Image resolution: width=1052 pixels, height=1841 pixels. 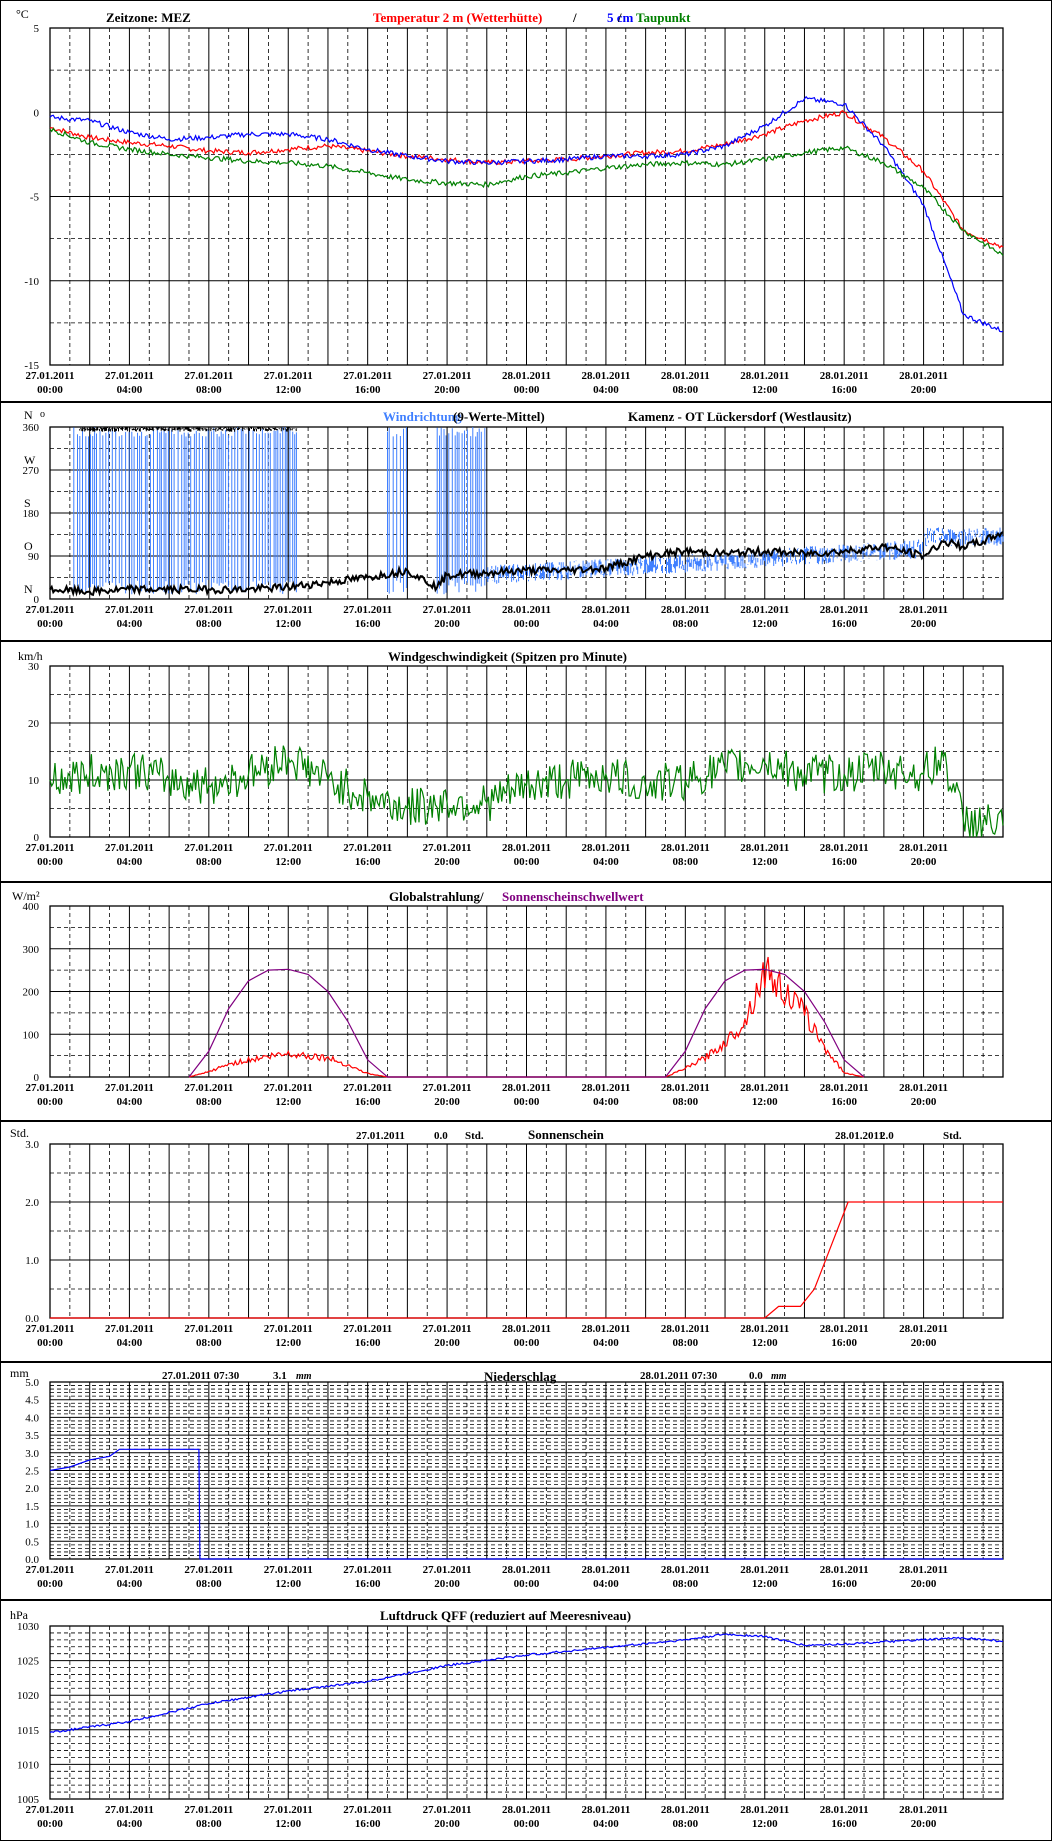 What do you see at coordinates (148, 17) in the screenshot?
I see `chart-title-part: Zeitzone: MEZ` at bounding box center [148, 17].